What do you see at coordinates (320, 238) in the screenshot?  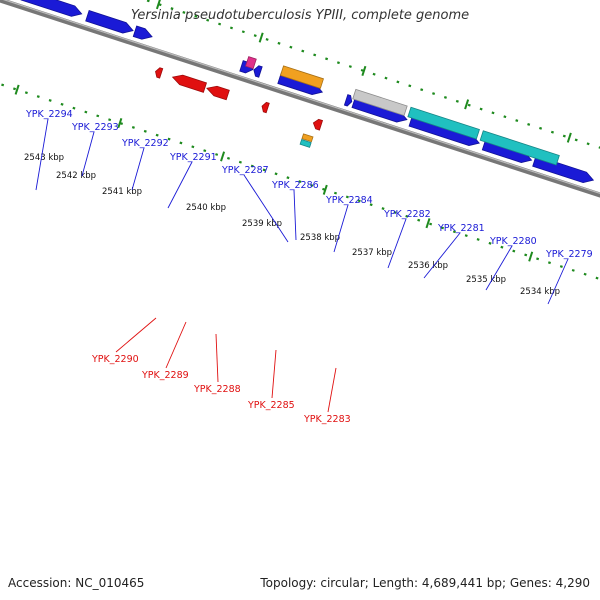 I see `kbp-tick-label: 2538 kbp` at bounding box center [320, 238].